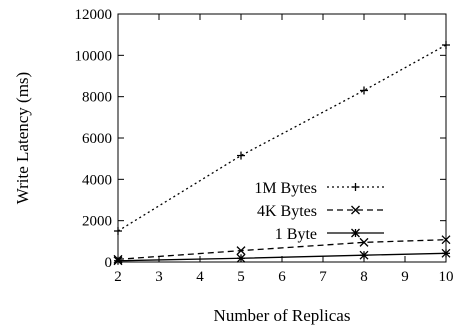 The height and width of the screenshot is (329, 457). Describe the element at coordinates (282, 315) in the screenshot. I see `x-axis-title: Number of Replicas` at that location.